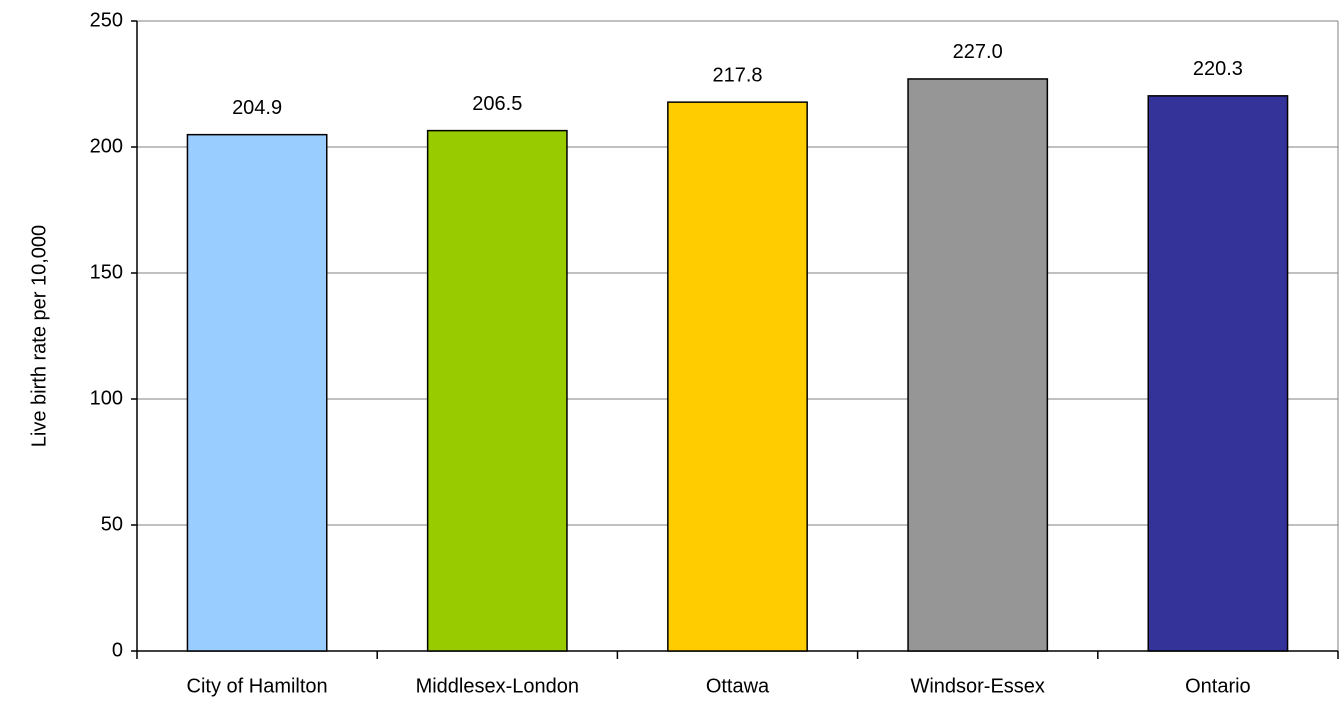  What do you see at coordinates (977, 686) in the screenshot?
I see `x-tick-label: Windsor-Essex` at bounding box center [977, 686].